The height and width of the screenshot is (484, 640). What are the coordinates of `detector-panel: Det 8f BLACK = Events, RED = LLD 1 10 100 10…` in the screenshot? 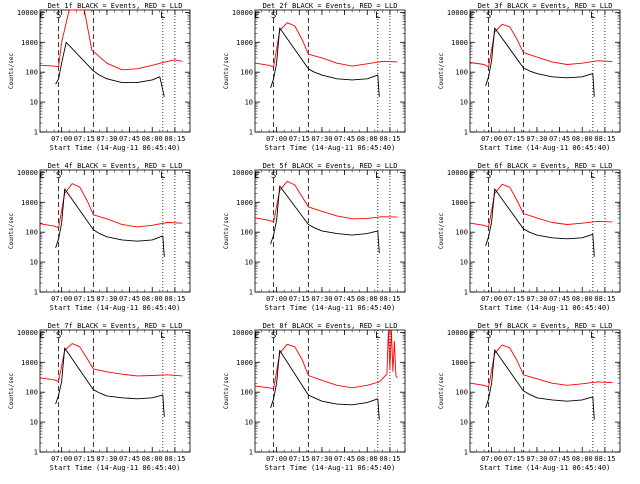 It's located at (314, 397).